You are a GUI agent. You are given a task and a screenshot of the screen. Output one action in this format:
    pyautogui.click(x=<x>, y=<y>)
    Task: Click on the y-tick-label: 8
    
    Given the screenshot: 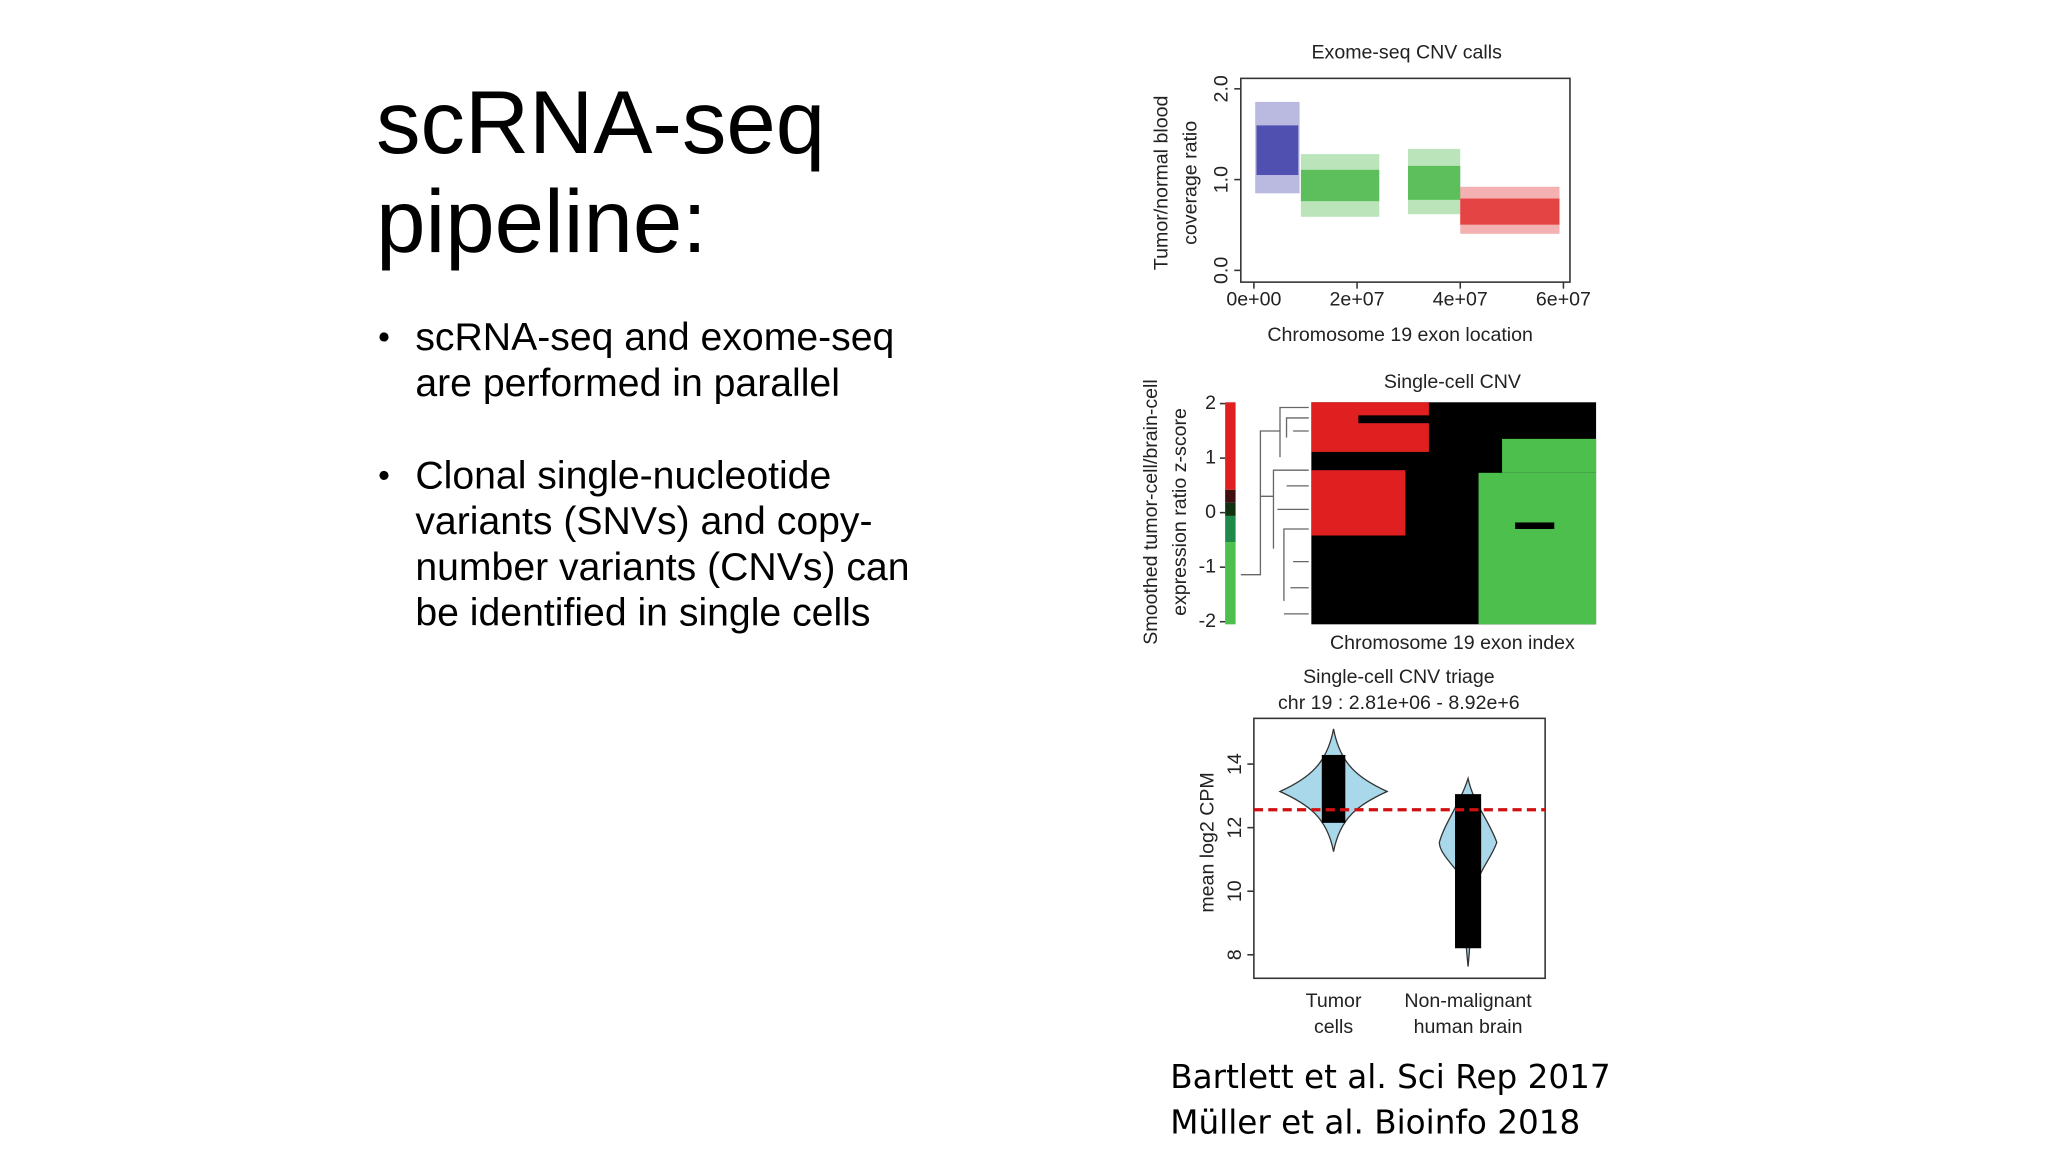 What is the action you would take?
    pyautogui.click(x=1235, y=954)
    